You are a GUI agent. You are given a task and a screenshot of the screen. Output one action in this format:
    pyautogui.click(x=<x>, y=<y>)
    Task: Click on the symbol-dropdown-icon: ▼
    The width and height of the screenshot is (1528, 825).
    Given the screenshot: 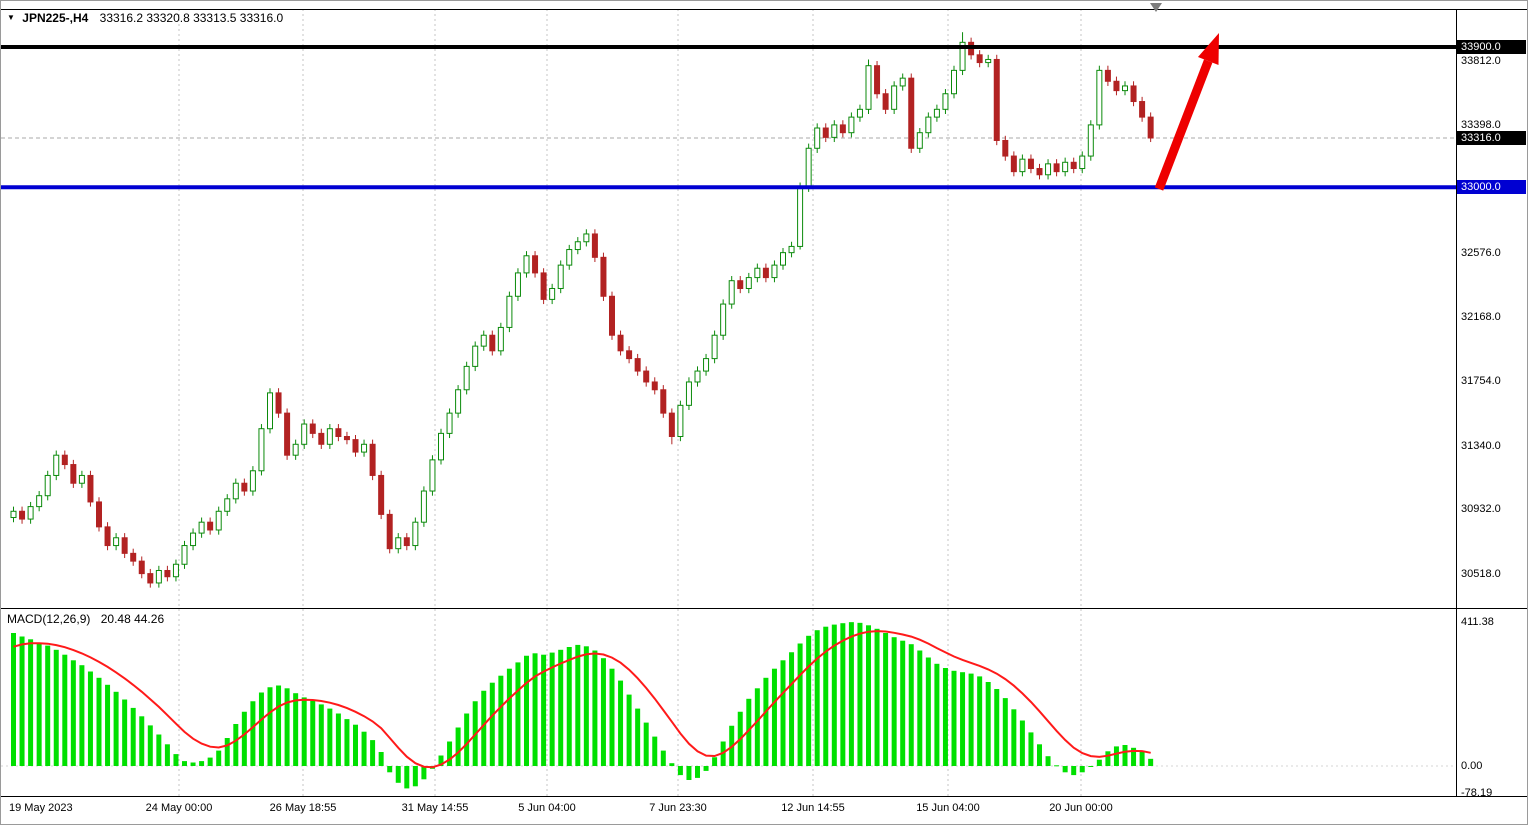 What is the action you would take?
    pyautogui.click(x=11, y=17)
    